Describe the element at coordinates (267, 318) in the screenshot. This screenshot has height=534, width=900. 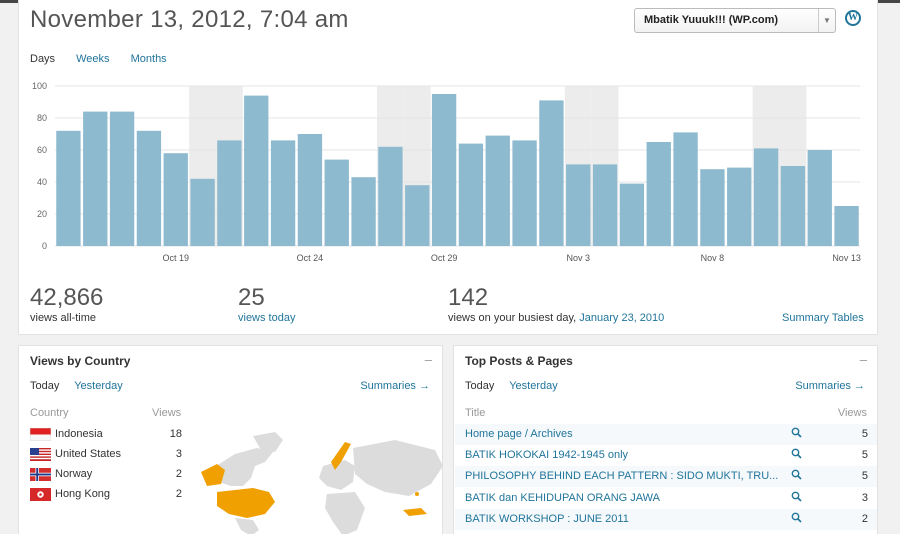
I see `views-today-link: views today` at that location.